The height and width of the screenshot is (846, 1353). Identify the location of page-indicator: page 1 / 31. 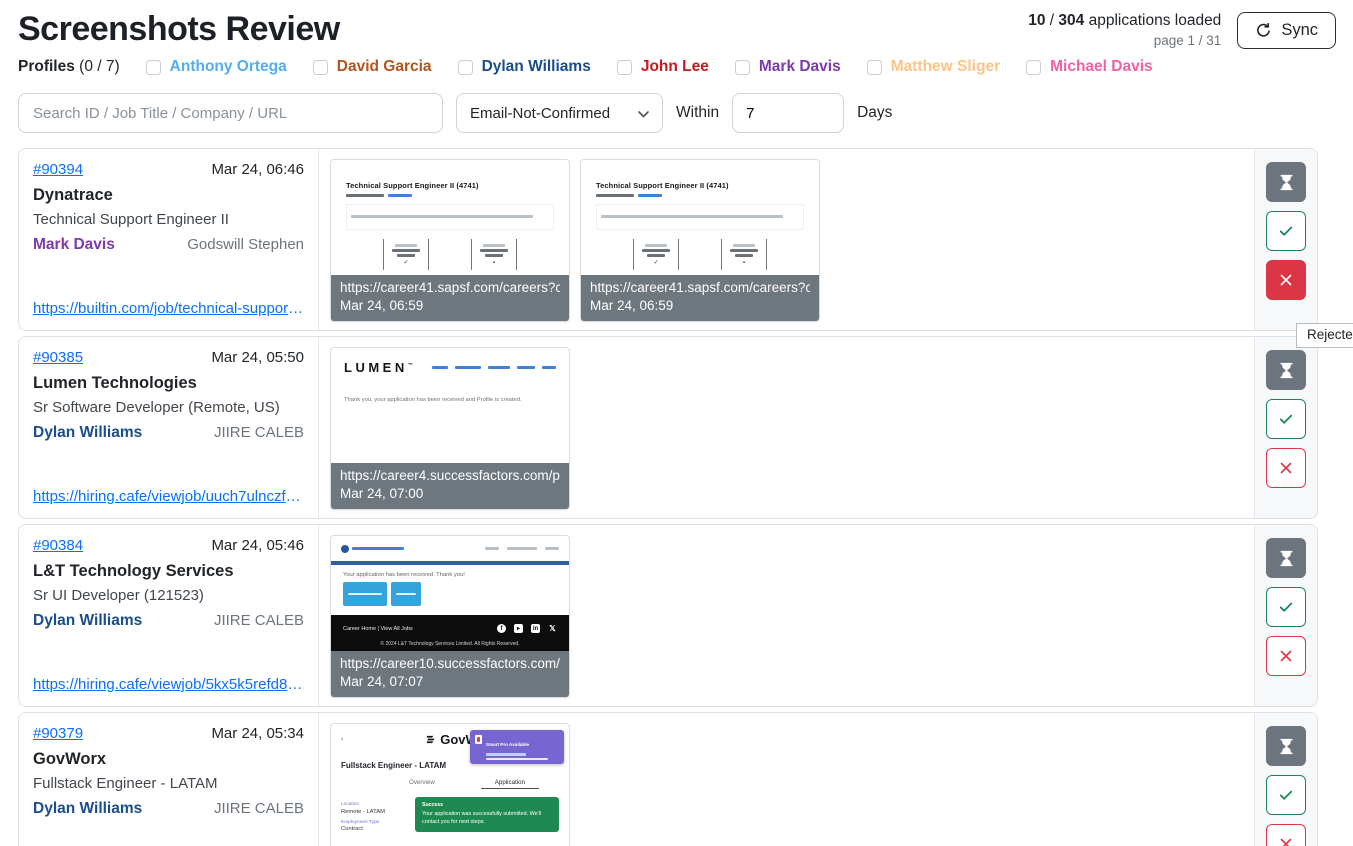
(1187, 40).